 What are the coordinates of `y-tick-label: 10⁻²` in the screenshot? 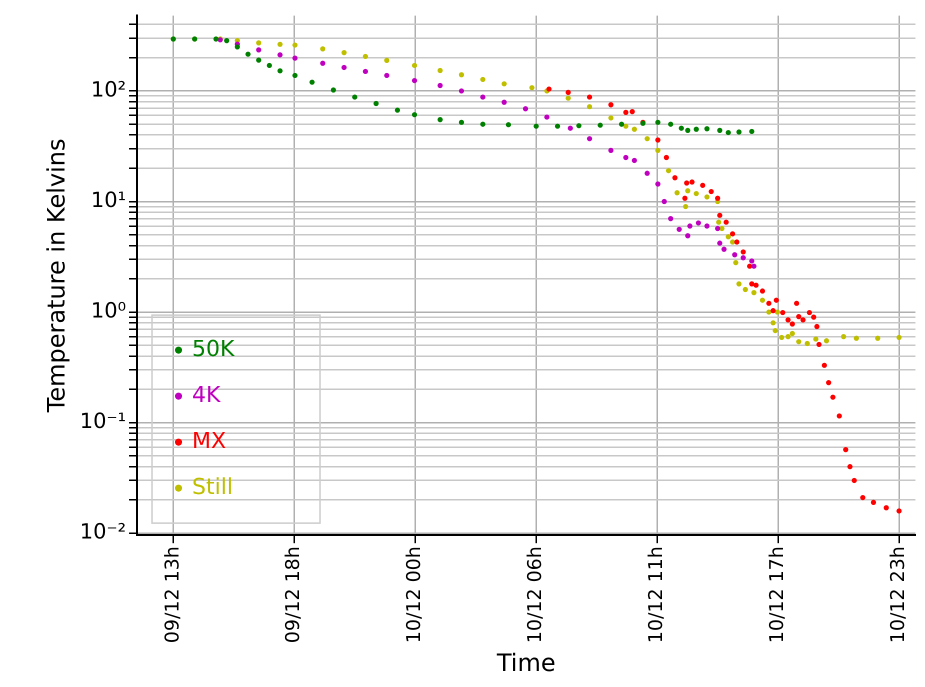 It's located at (103, 532).